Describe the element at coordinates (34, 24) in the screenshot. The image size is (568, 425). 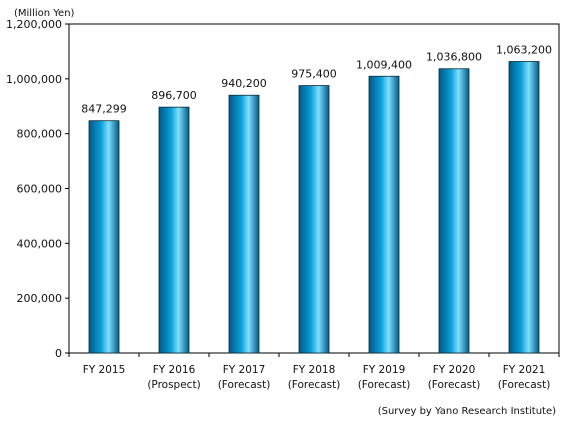
I see `y-tick-label: 1,200,000` at that location.